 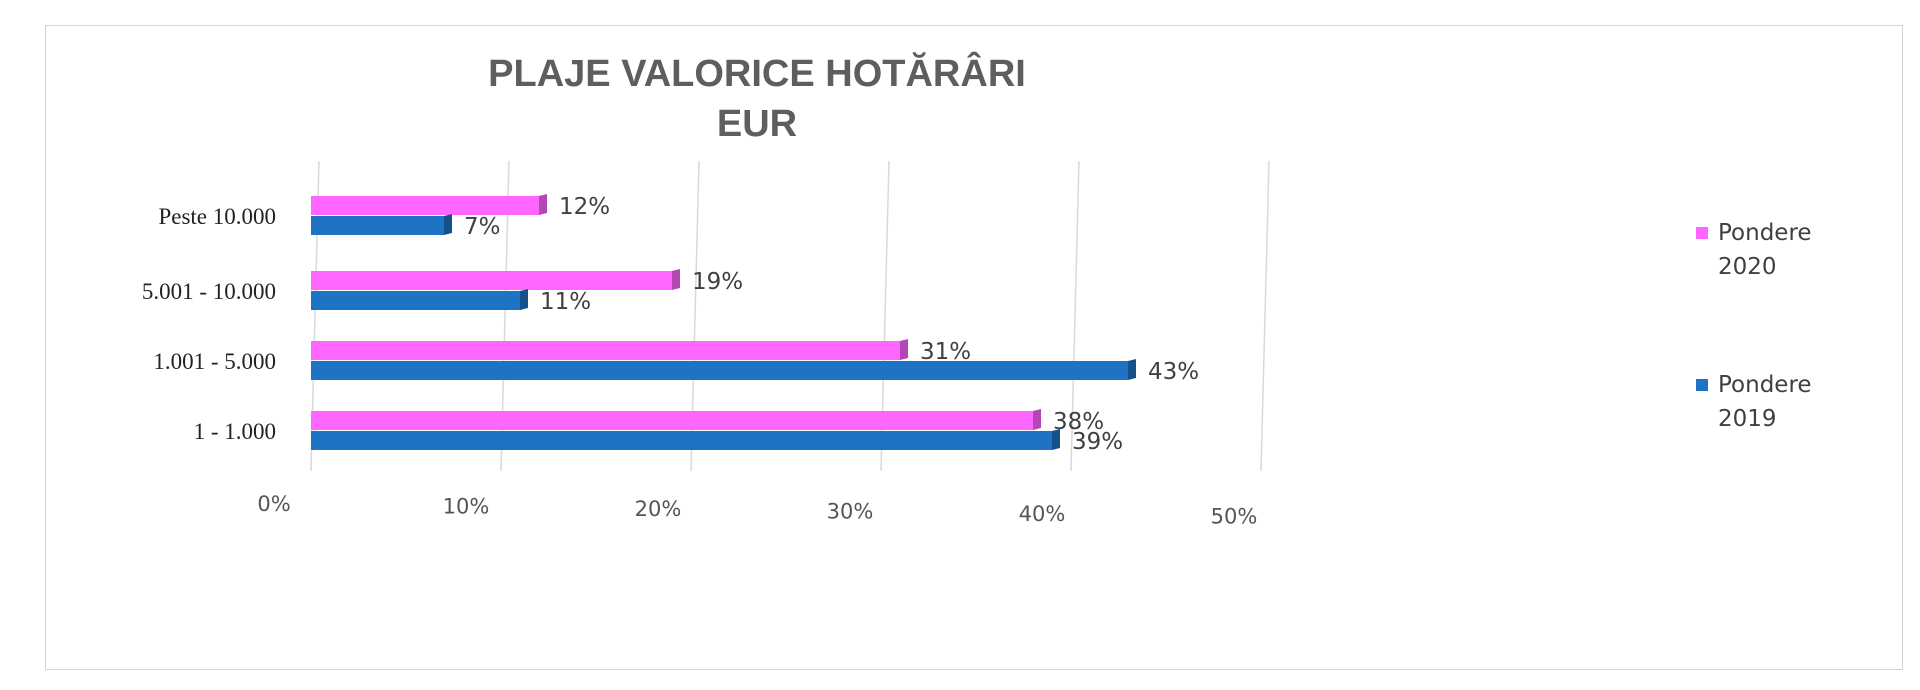 I want to click on data-label: 43%, so click(x=1173, y=372).